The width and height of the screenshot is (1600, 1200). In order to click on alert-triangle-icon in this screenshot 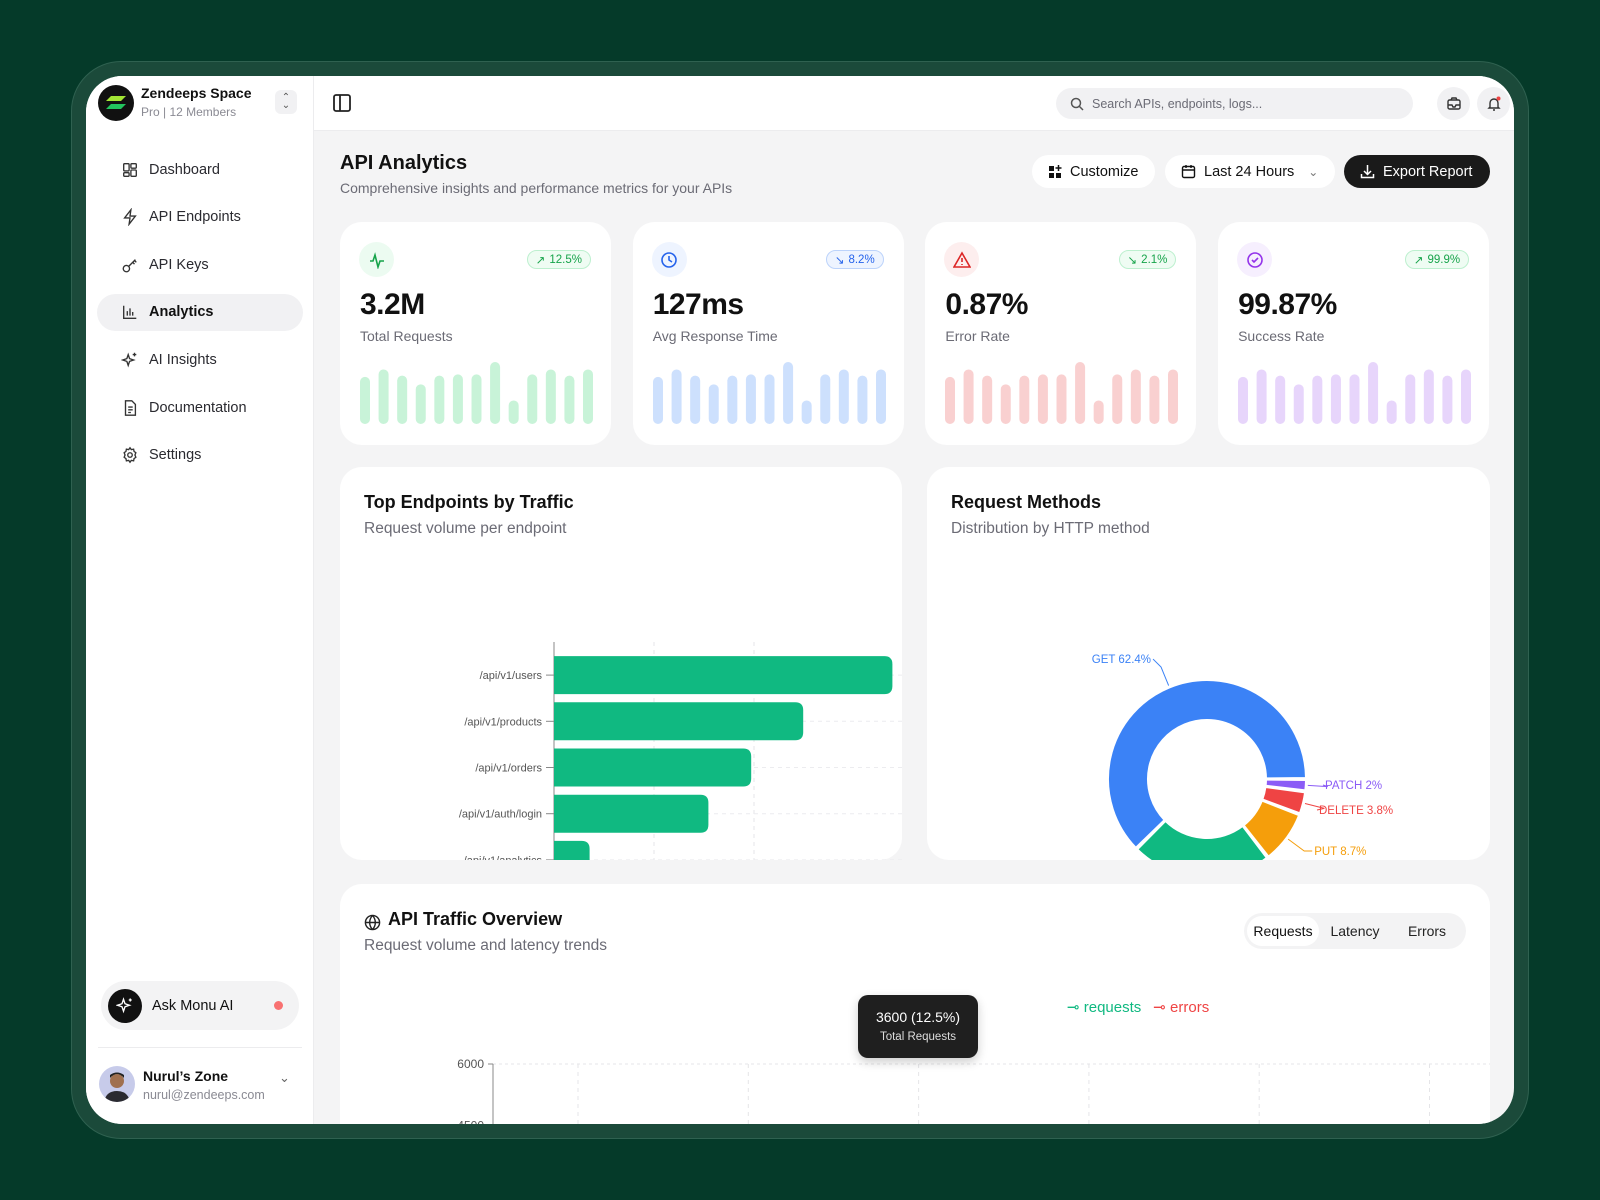, I will do `click(962, 259)`.